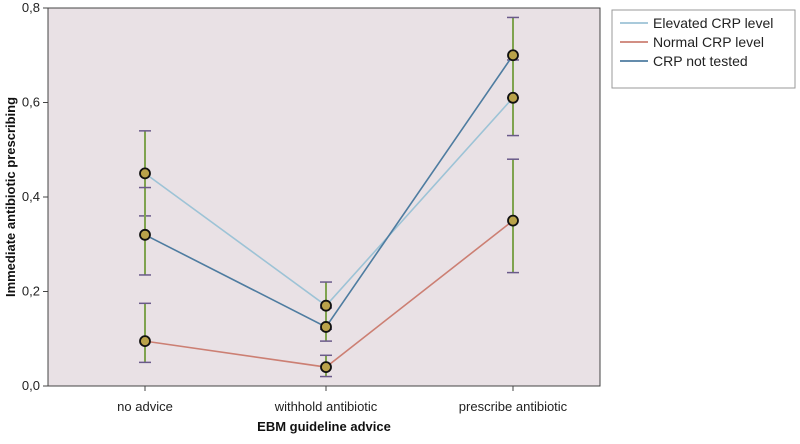  I want to click on y-tick-label: 0,0, so click(31, 385).